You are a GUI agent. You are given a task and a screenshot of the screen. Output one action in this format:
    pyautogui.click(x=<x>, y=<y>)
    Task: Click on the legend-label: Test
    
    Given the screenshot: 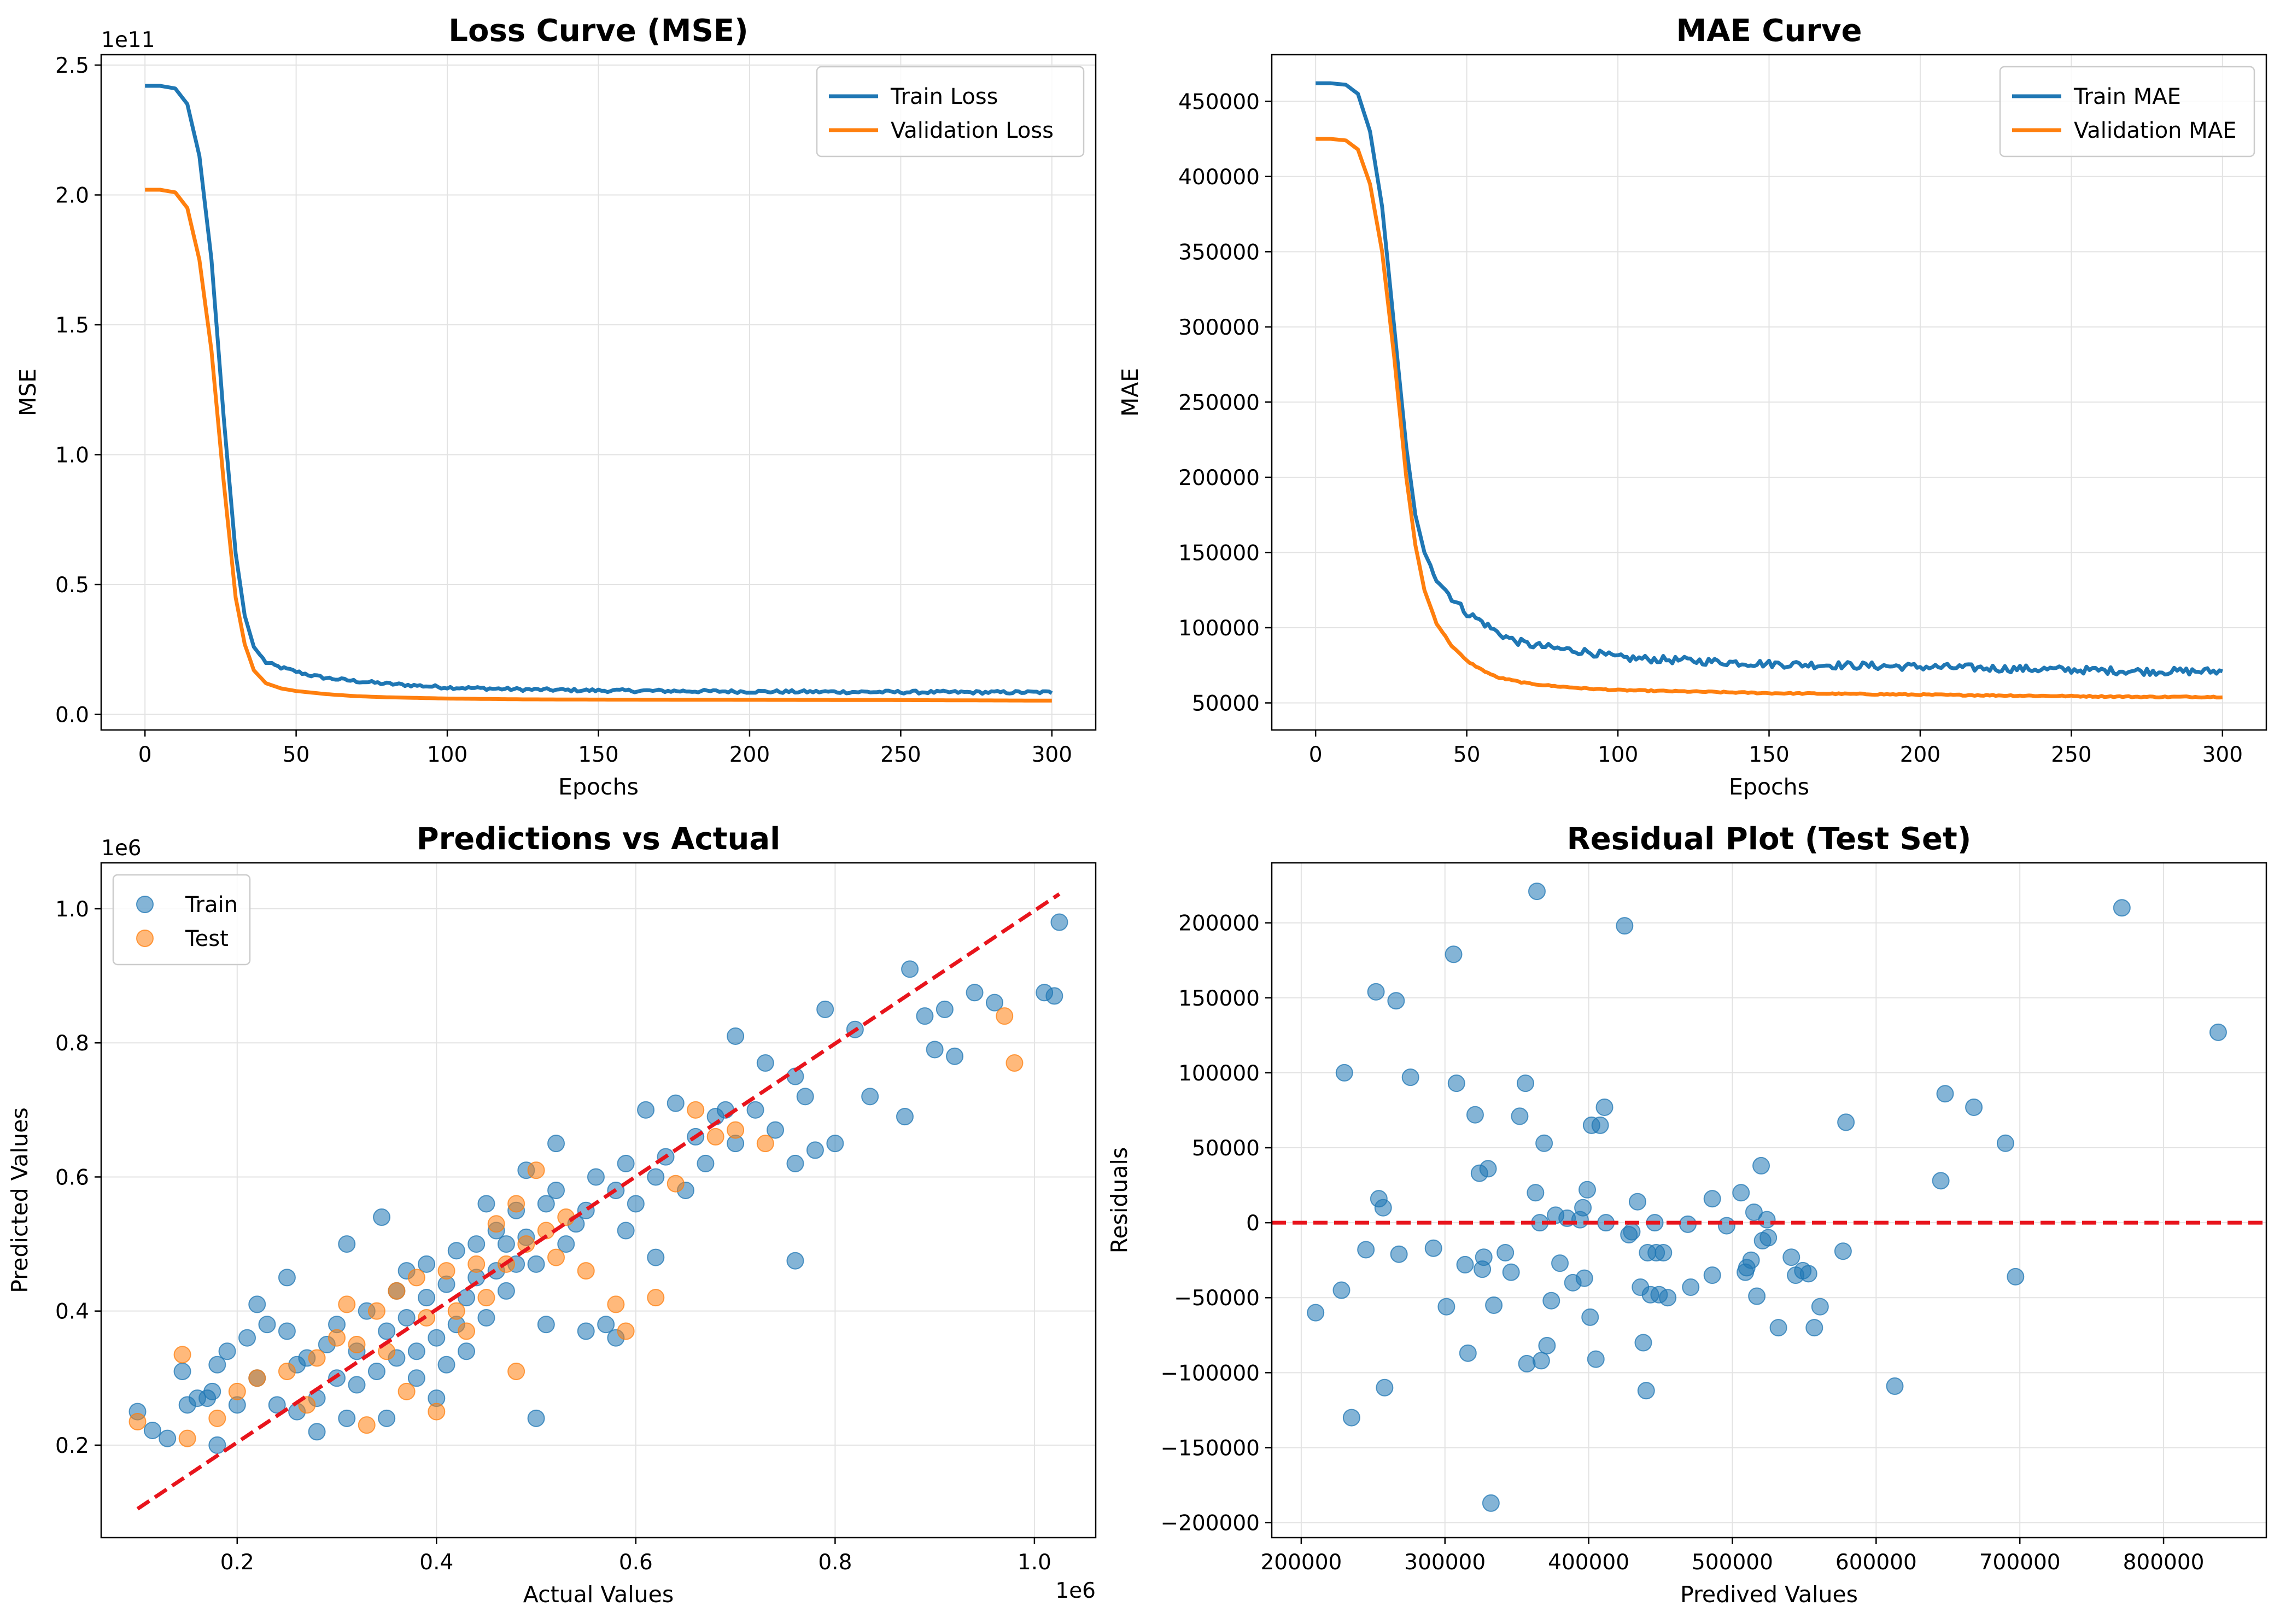 What is the action you would take?
    pyautogui.click(x=207, y=938)
    